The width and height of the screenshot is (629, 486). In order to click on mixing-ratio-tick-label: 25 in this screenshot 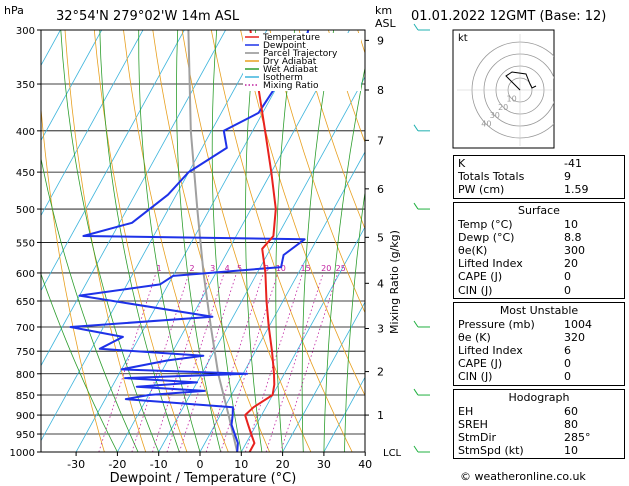, I will do `click(341, 268)`.